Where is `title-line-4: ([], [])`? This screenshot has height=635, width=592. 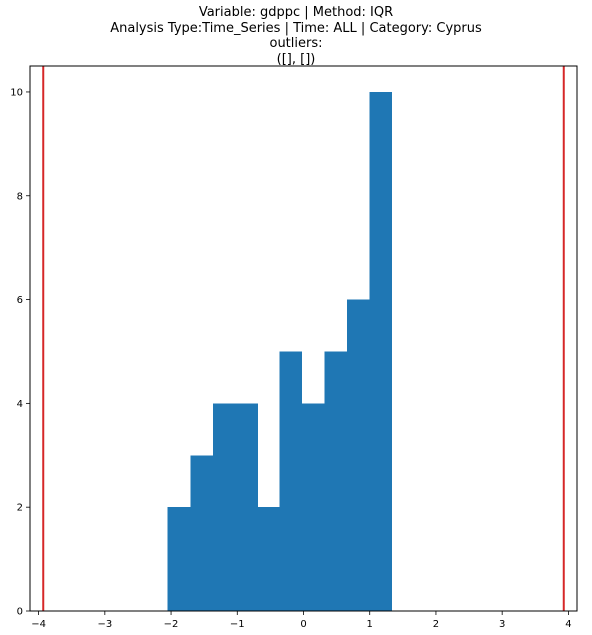 title-line-4: ([], []) is located at coordinates (296, 59).